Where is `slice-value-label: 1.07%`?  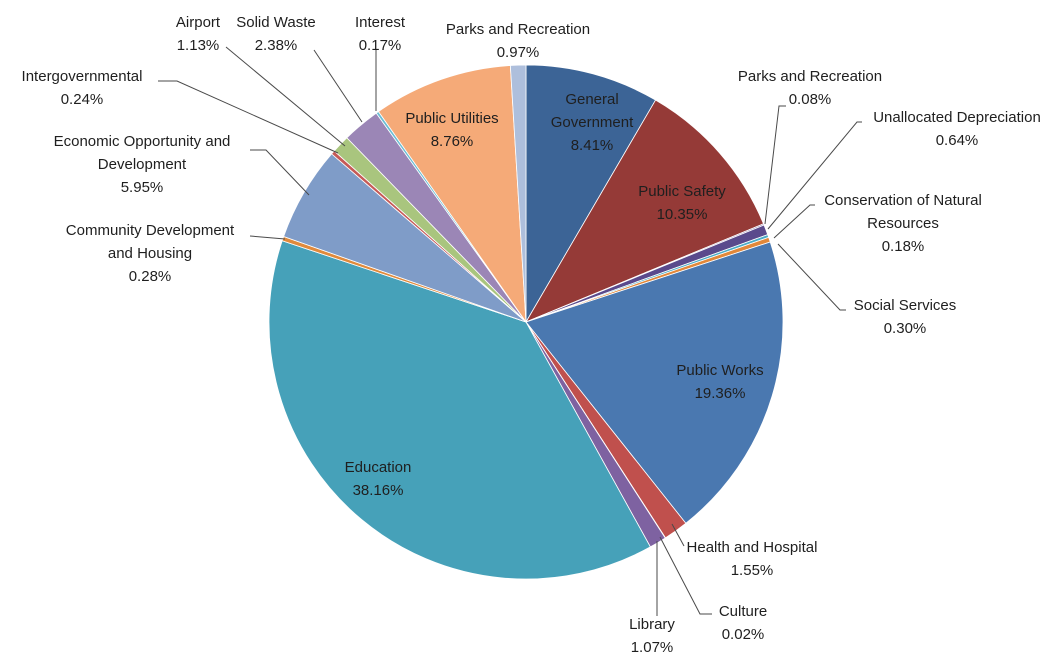
slice-value-label: 1.07% is located at coordinates (652, 646).